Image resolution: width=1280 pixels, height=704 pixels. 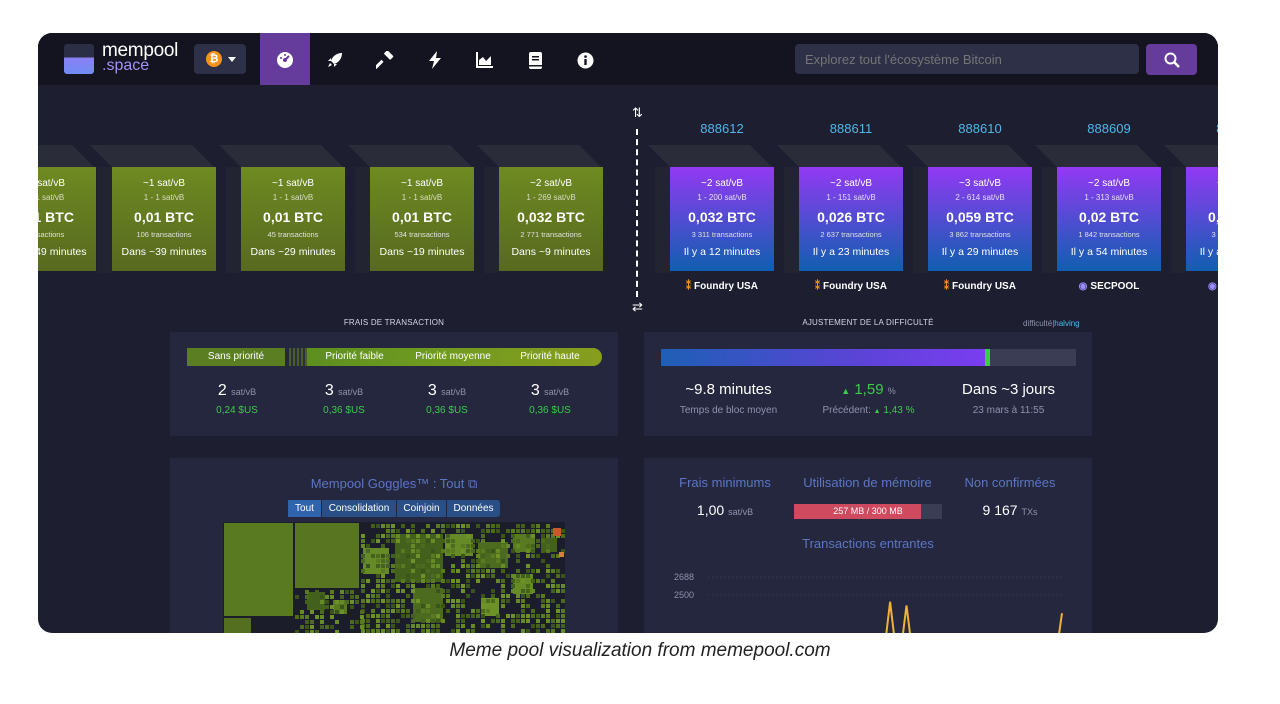 What do you see at coordinates (722, 128) in the screenshot?
I see `block-height-link: 888612` at bounding box center [722, 128].